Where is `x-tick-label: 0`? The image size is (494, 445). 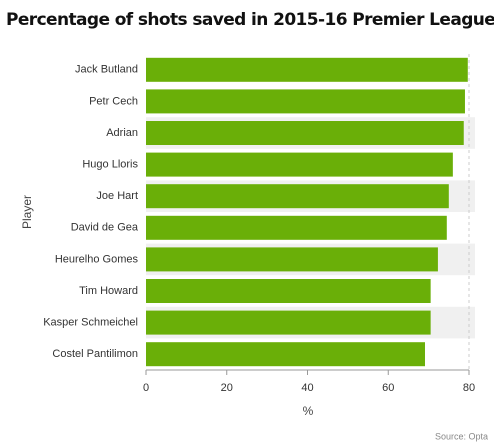 x-tick-label: 0 is located at coordinates (146, 388).